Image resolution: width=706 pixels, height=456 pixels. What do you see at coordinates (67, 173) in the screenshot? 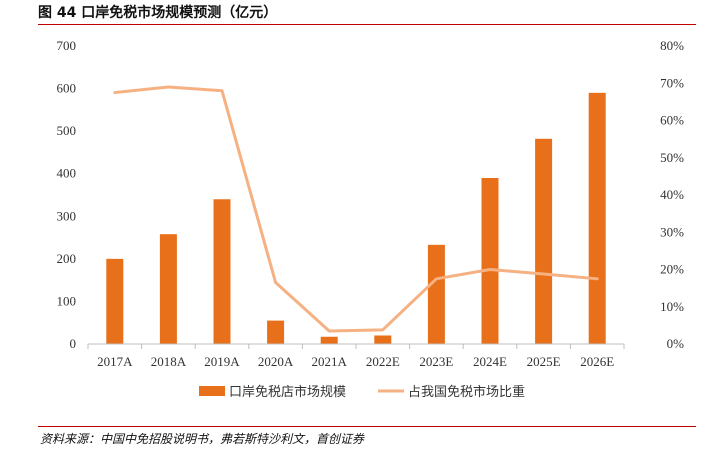
I see `left-tick-label: 400` at bounding box center [67, 173].